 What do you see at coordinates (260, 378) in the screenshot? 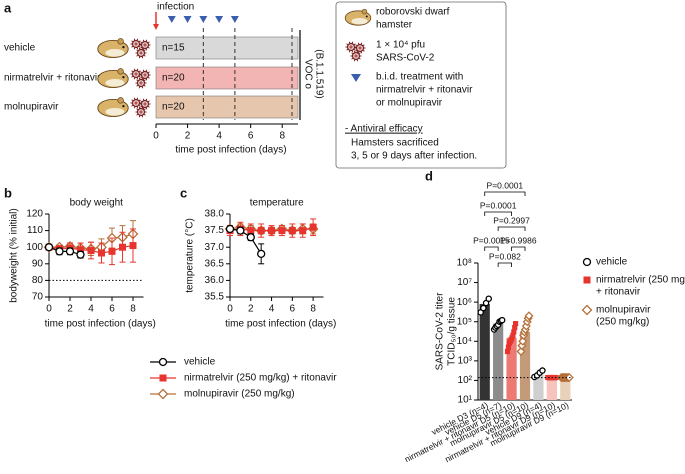
I see `legend-label: nirmatrelvir (250 mg/kg) + ritonavir` at bounding box center [260, 378].